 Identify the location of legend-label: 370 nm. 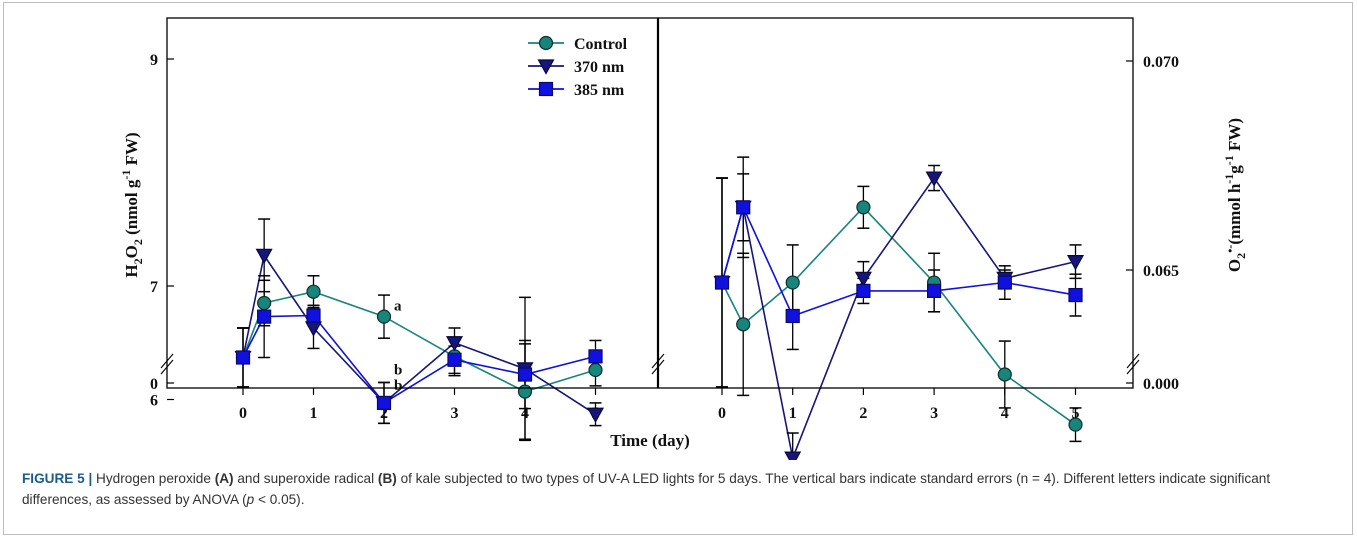
(599, 67).